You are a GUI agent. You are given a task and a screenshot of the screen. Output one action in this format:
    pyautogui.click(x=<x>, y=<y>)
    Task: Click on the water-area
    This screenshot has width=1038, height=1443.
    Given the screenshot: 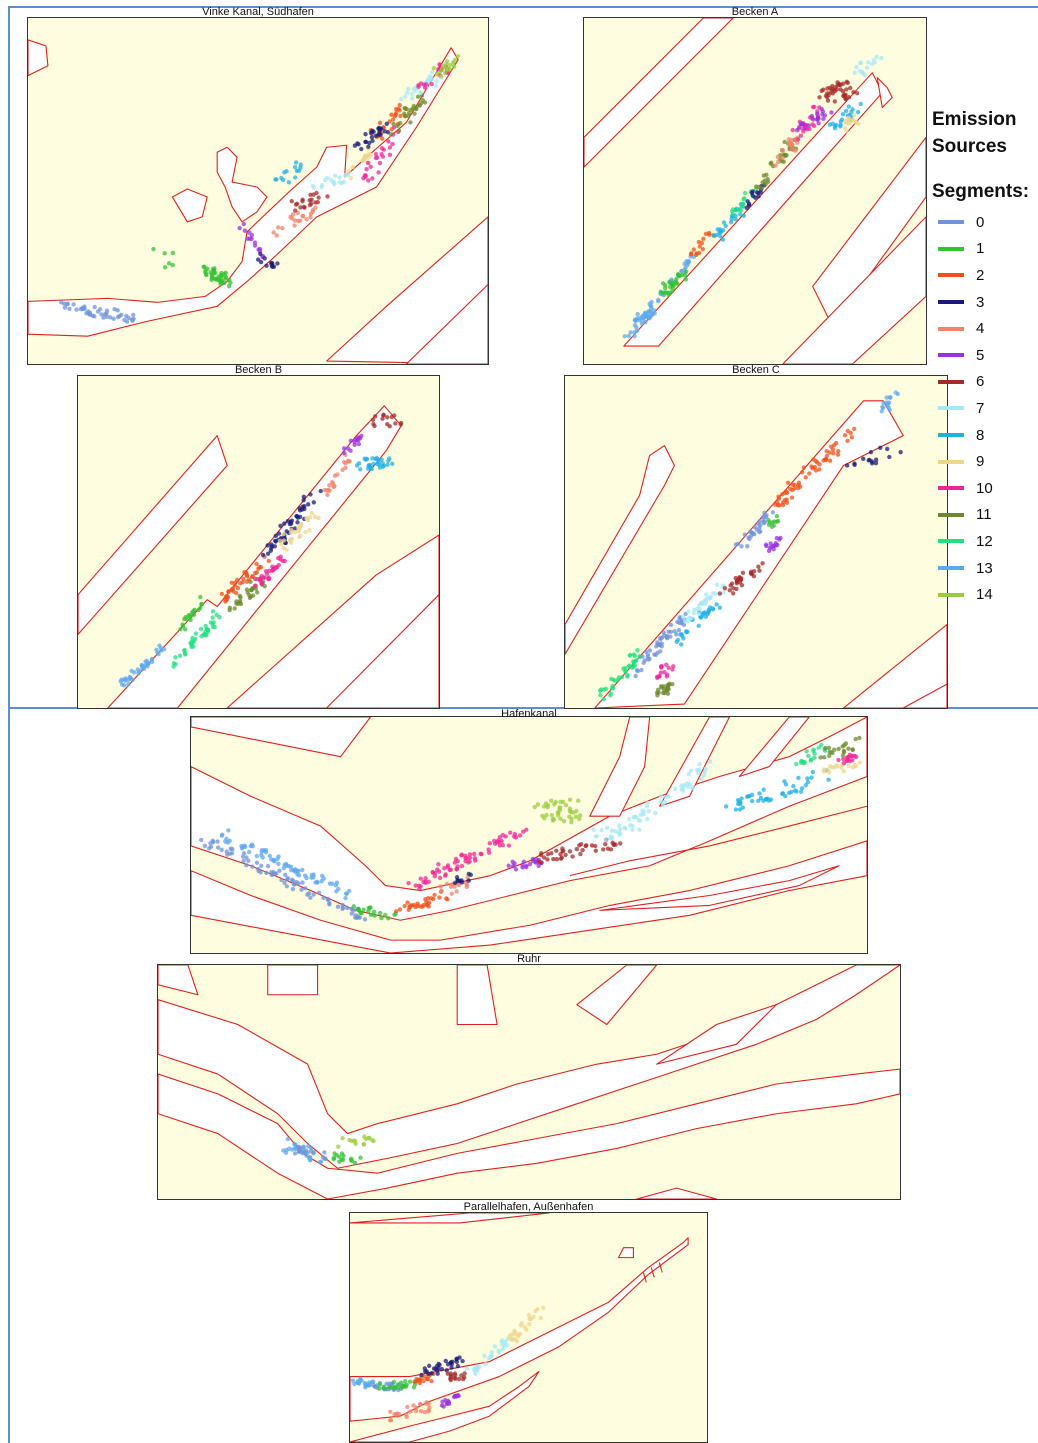 What is the action you would take?
    pyautogui.click(x=529, y=1067)
    